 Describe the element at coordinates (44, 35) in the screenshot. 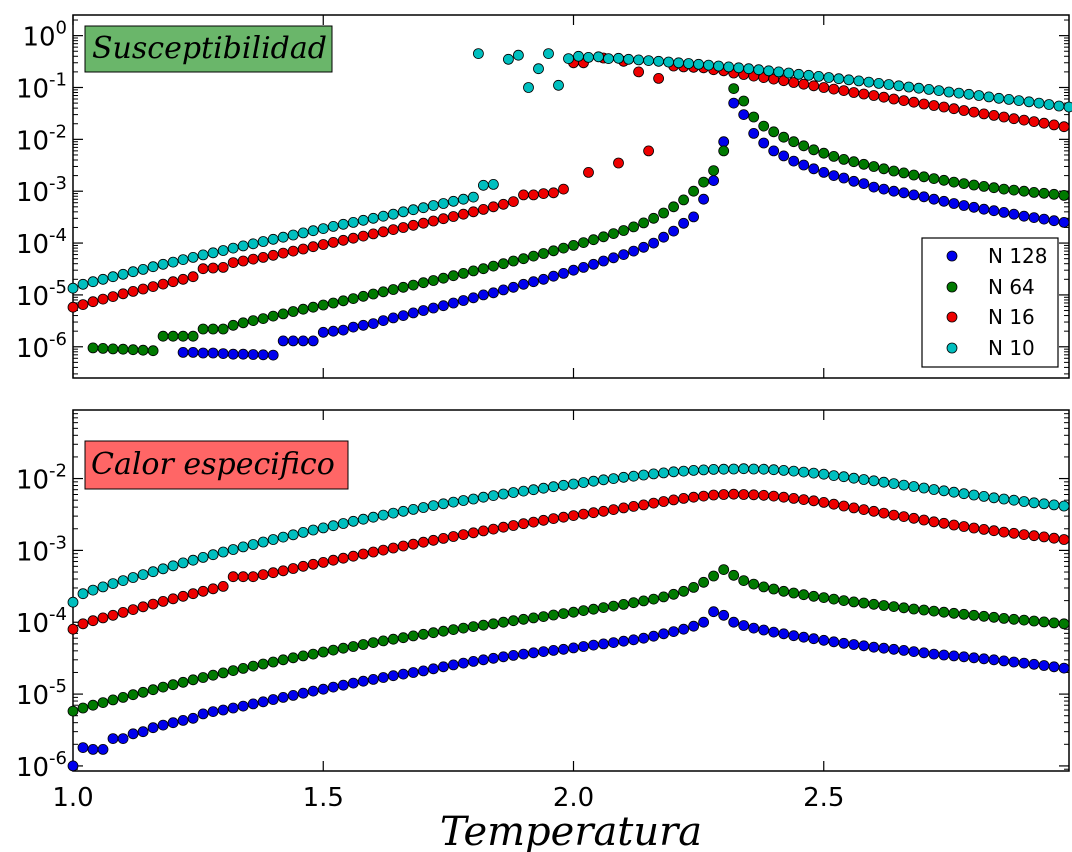

I see `y-tick-label: 10⁰` at that location.